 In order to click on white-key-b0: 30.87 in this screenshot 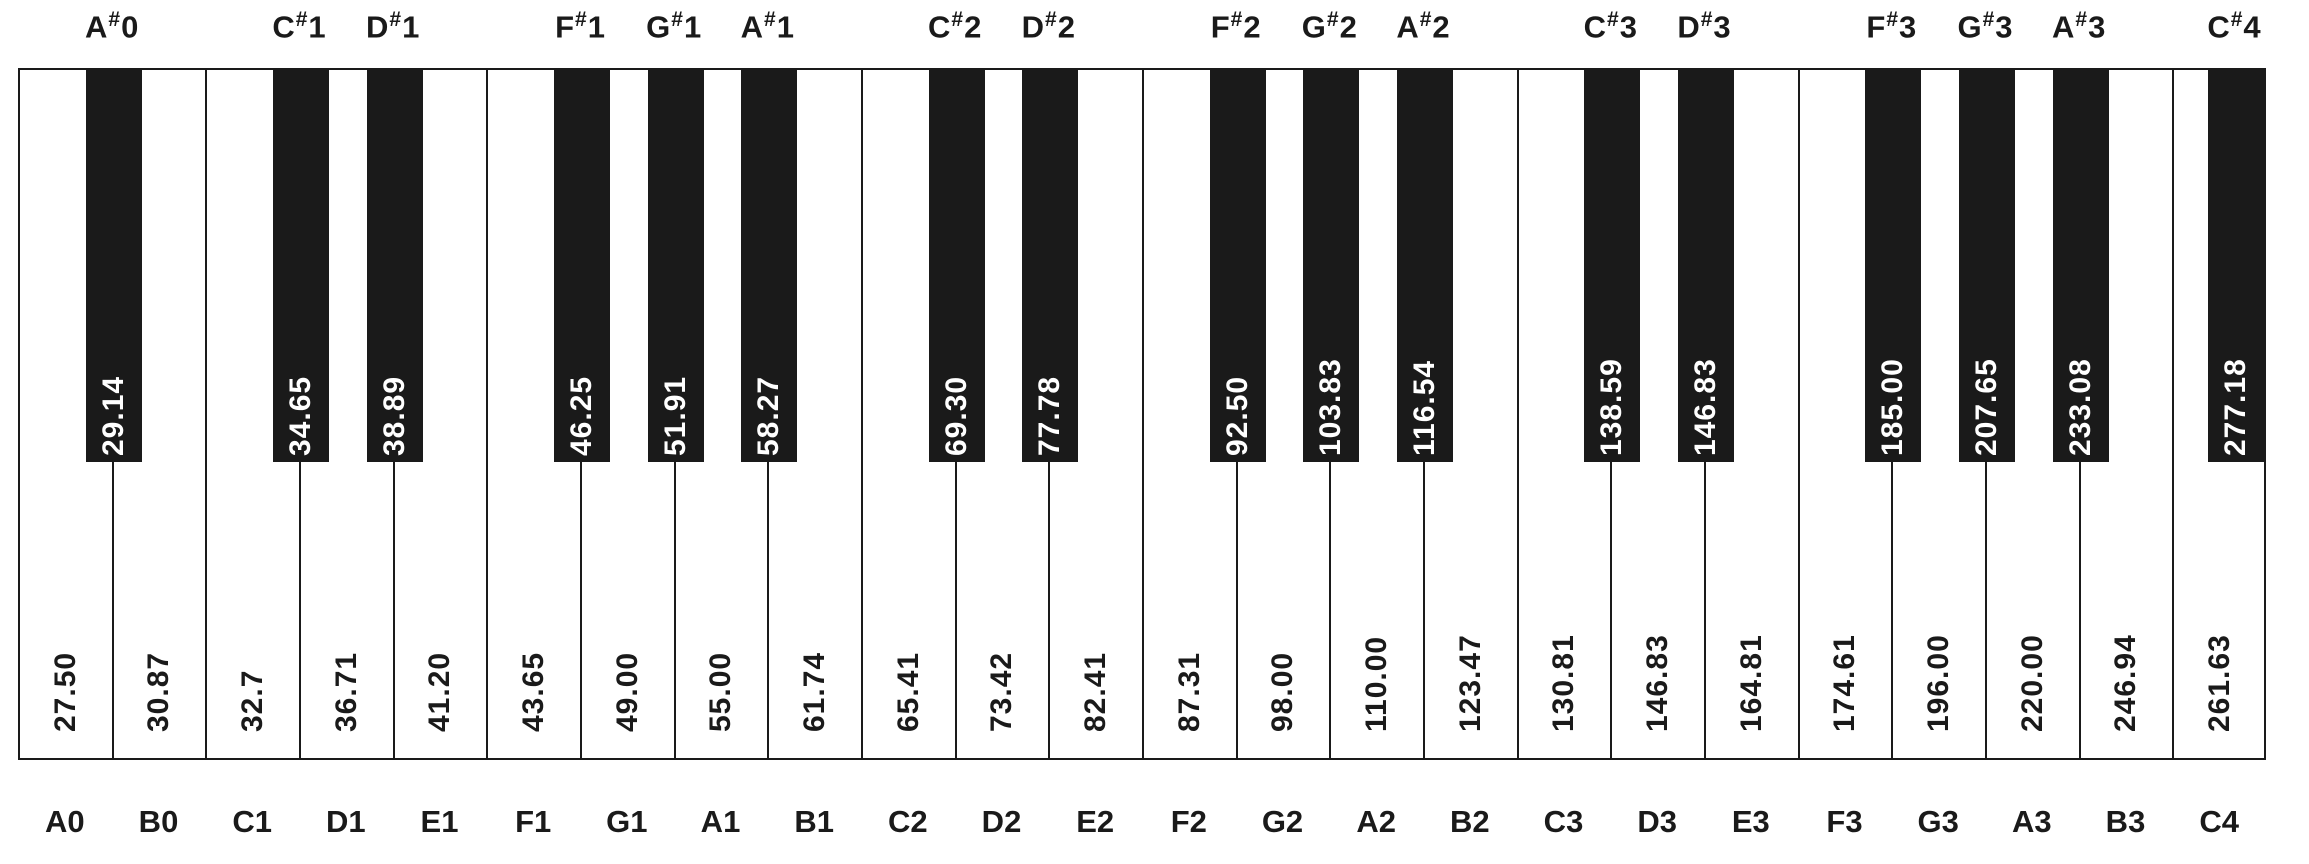, I will do `click(161, 414)`.